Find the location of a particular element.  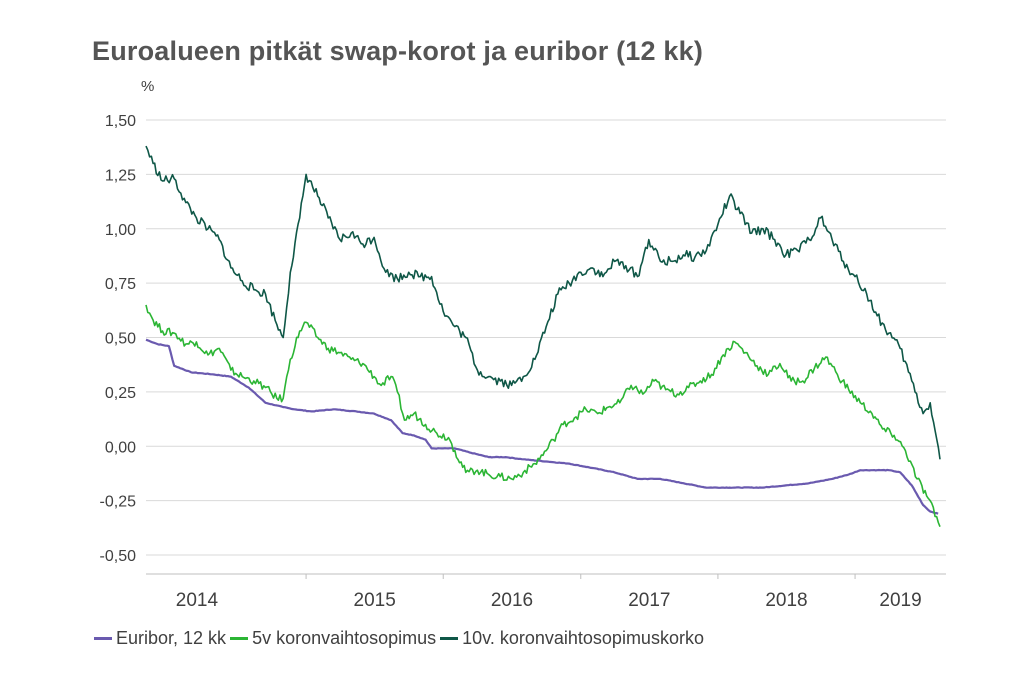

y-tick-label: 0,25 is located at coordinates (120, 393).